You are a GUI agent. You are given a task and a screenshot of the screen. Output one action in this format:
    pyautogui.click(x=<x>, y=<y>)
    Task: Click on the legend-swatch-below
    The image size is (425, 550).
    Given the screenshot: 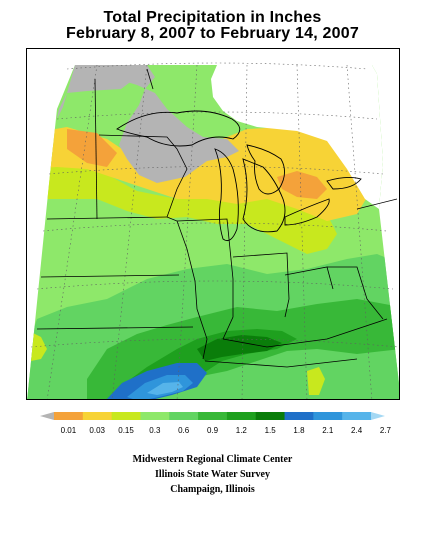 What is the action you would take?
    pyautogui.click(x=47, y=416)
    